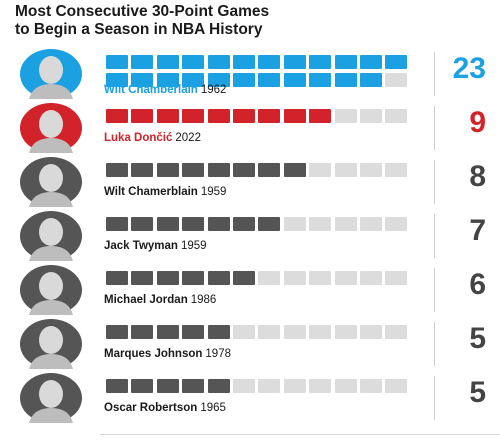 The width and height of the screenshot is (500, 440). I want to click on game-count-label: 5, so click(477, 338).